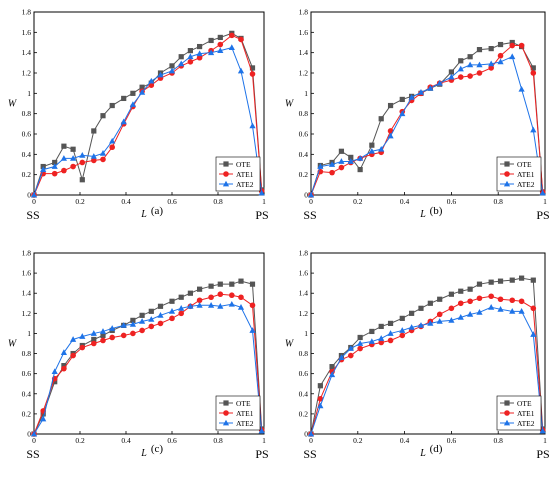  What do you see at coordinates (126, 201) in the screenshot?
I see `x-tick-label: 0.4` at bounding box center [126, 201].